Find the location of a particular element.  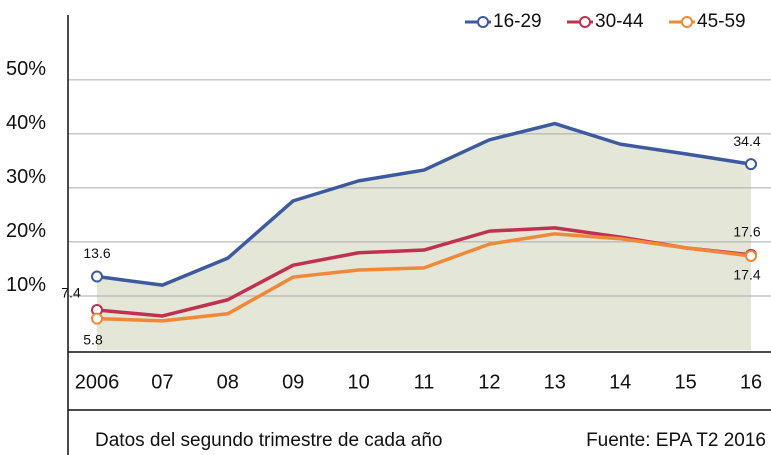

y-tick-label: 40% is located at coordinates (26, 123).